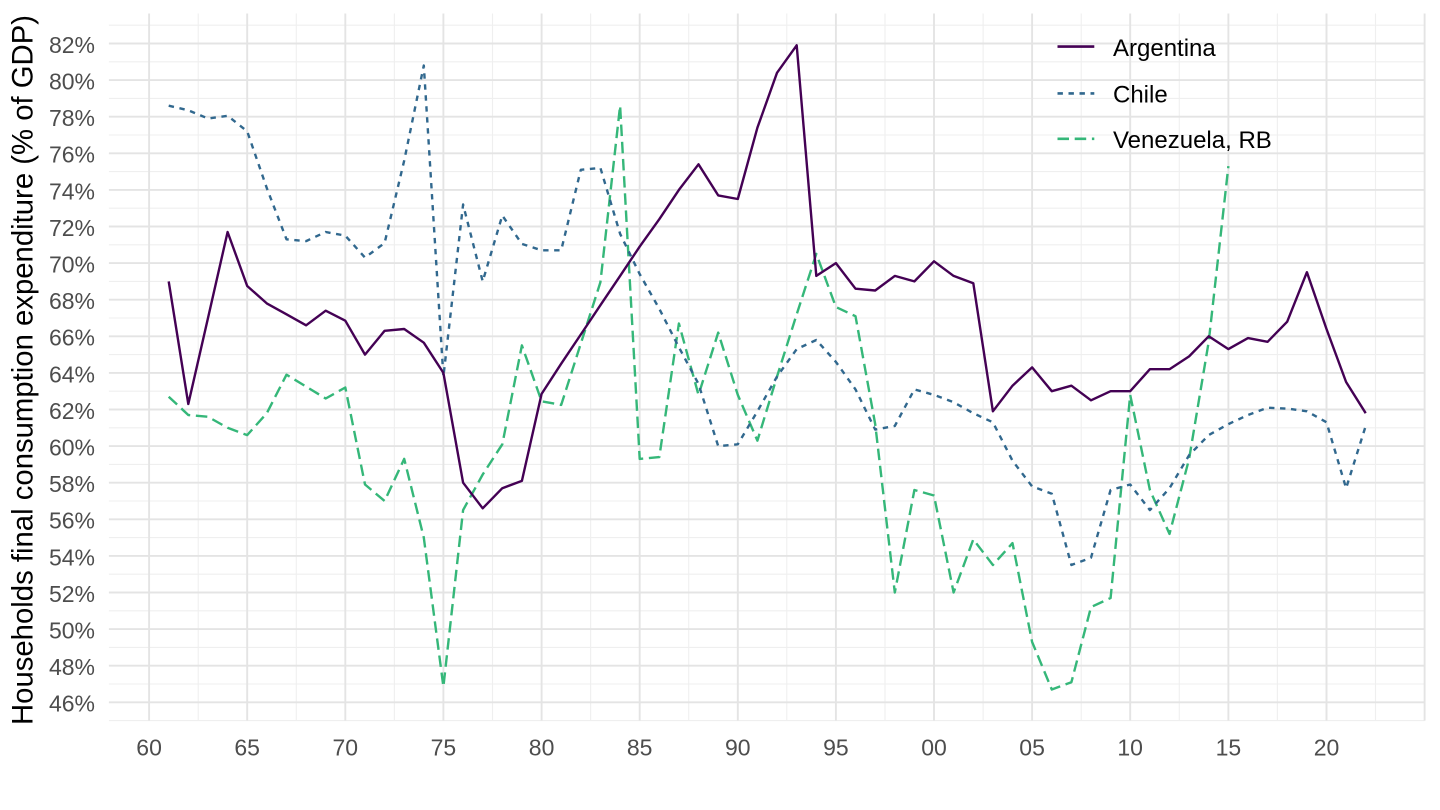 This screenshot has width=1440, height=810. What do you see at coordinates (247, 748) in the screenshot?
I see `svg-text: 65` at bounding box center [247, 748].